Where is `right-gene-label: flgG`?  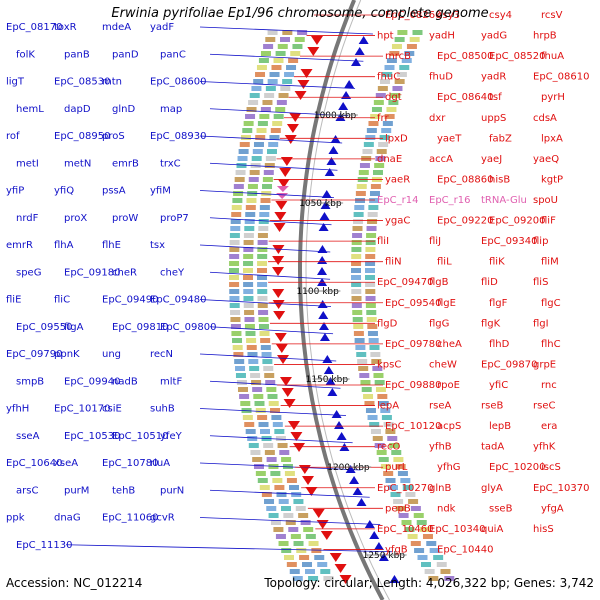 right-gene-label: flgG is located at coordinates (439, 323).